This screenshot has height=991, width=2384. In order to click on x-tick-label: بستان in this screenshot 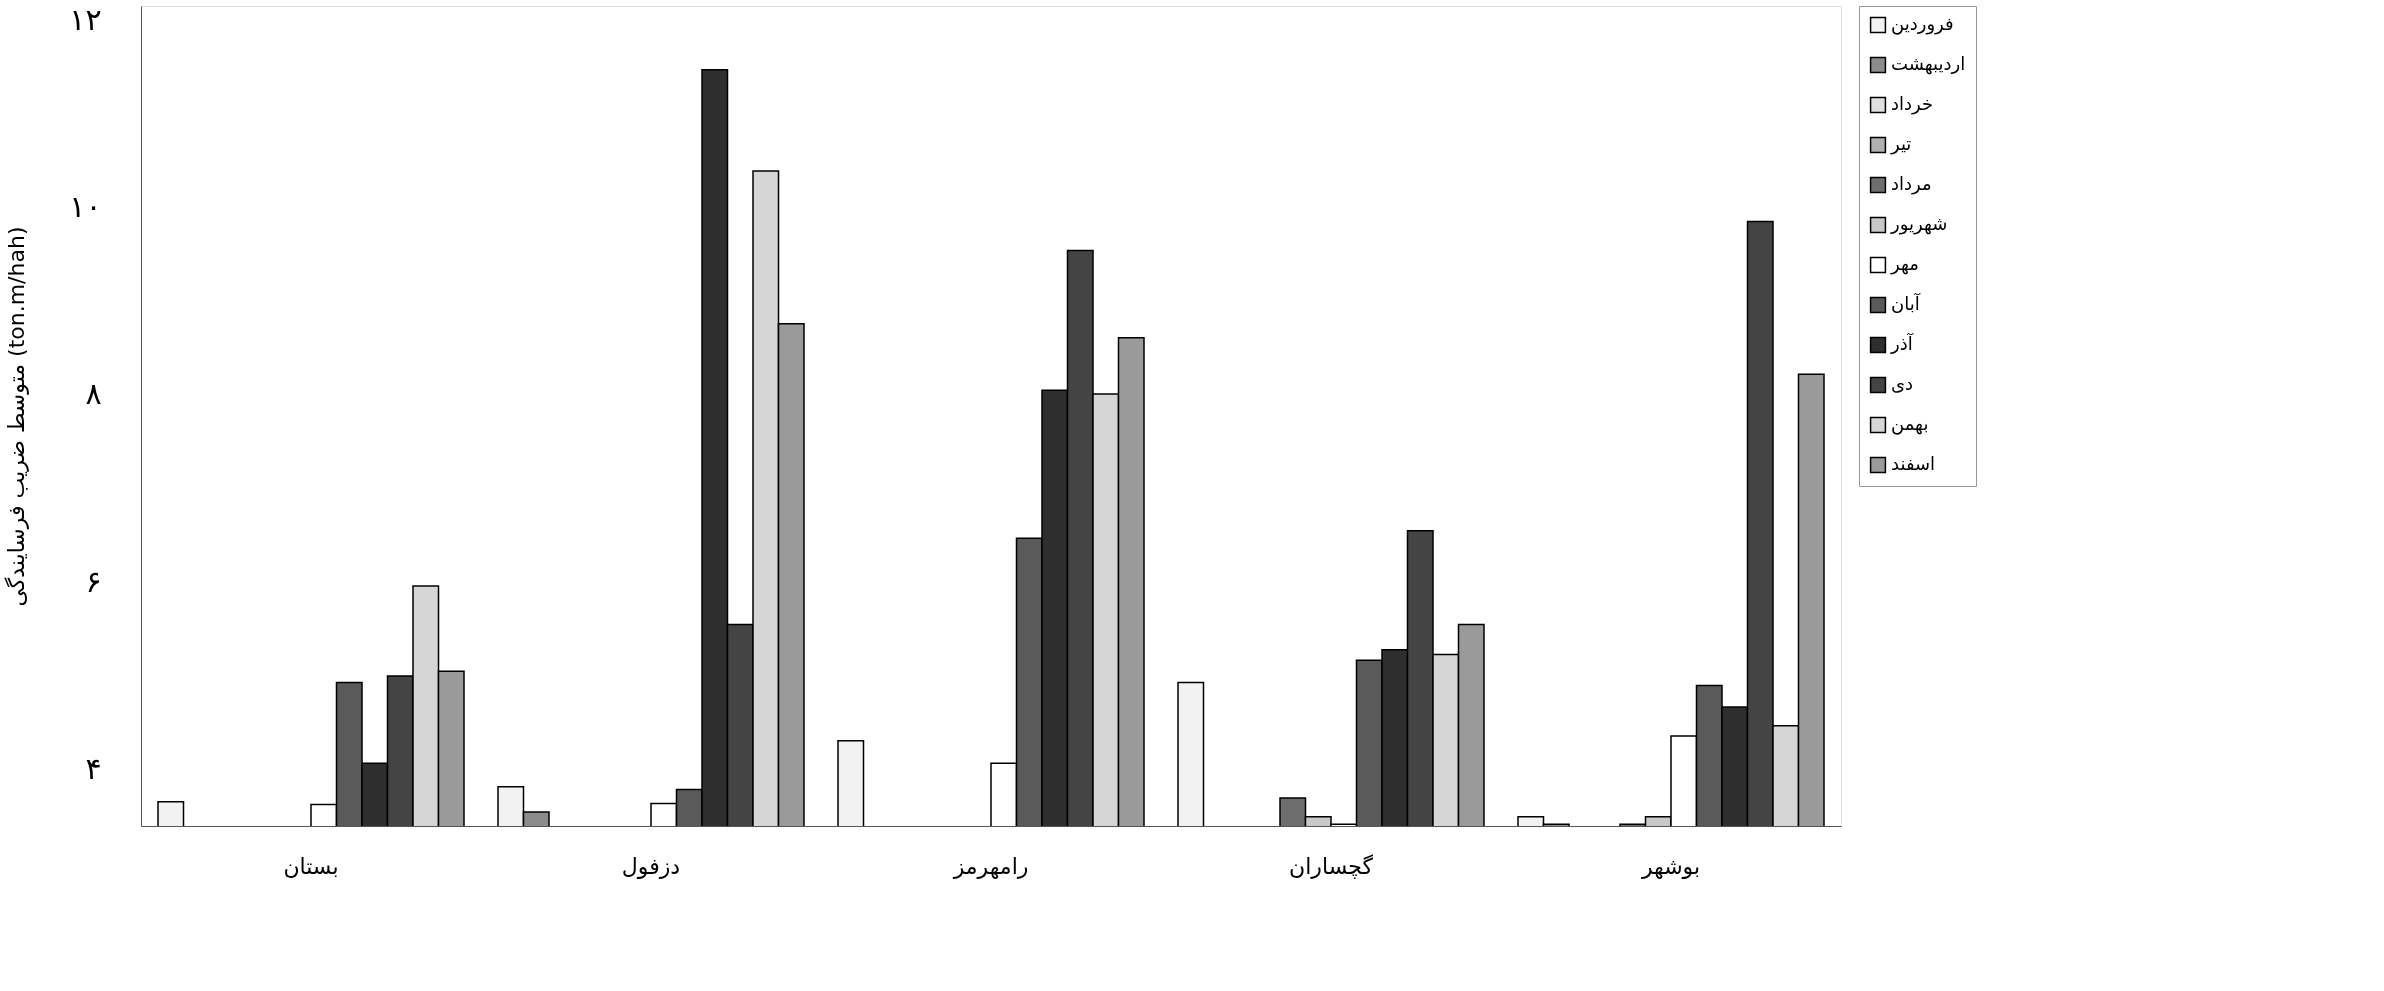, I will do `click(311, 866)`.